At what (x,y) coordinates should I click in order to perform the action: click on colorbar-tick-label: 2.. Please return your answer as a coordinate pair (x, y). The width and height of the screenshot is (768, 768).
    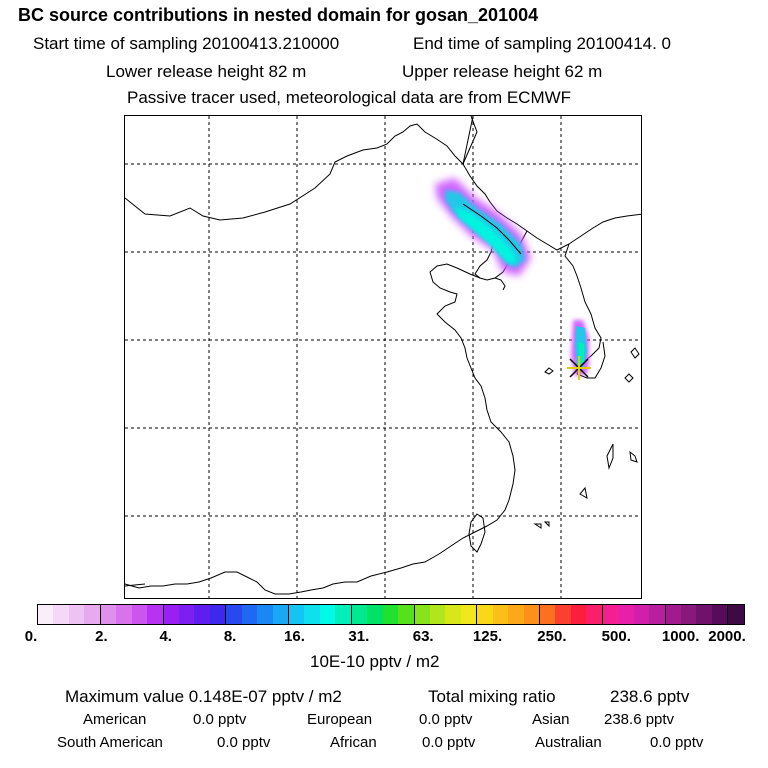
    Looking at the image, I should click on (101, 636).